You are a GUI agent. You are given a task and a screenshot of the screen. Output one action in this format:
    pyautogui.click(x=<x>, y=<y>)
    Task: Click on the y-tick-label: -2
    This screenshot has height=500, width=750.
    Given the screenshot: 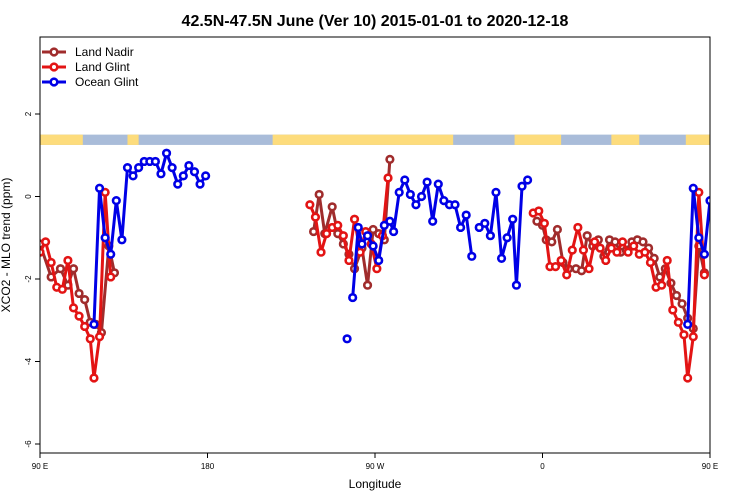 What is the action you would take?
    pyautogui.click(x=28, y=279)
    